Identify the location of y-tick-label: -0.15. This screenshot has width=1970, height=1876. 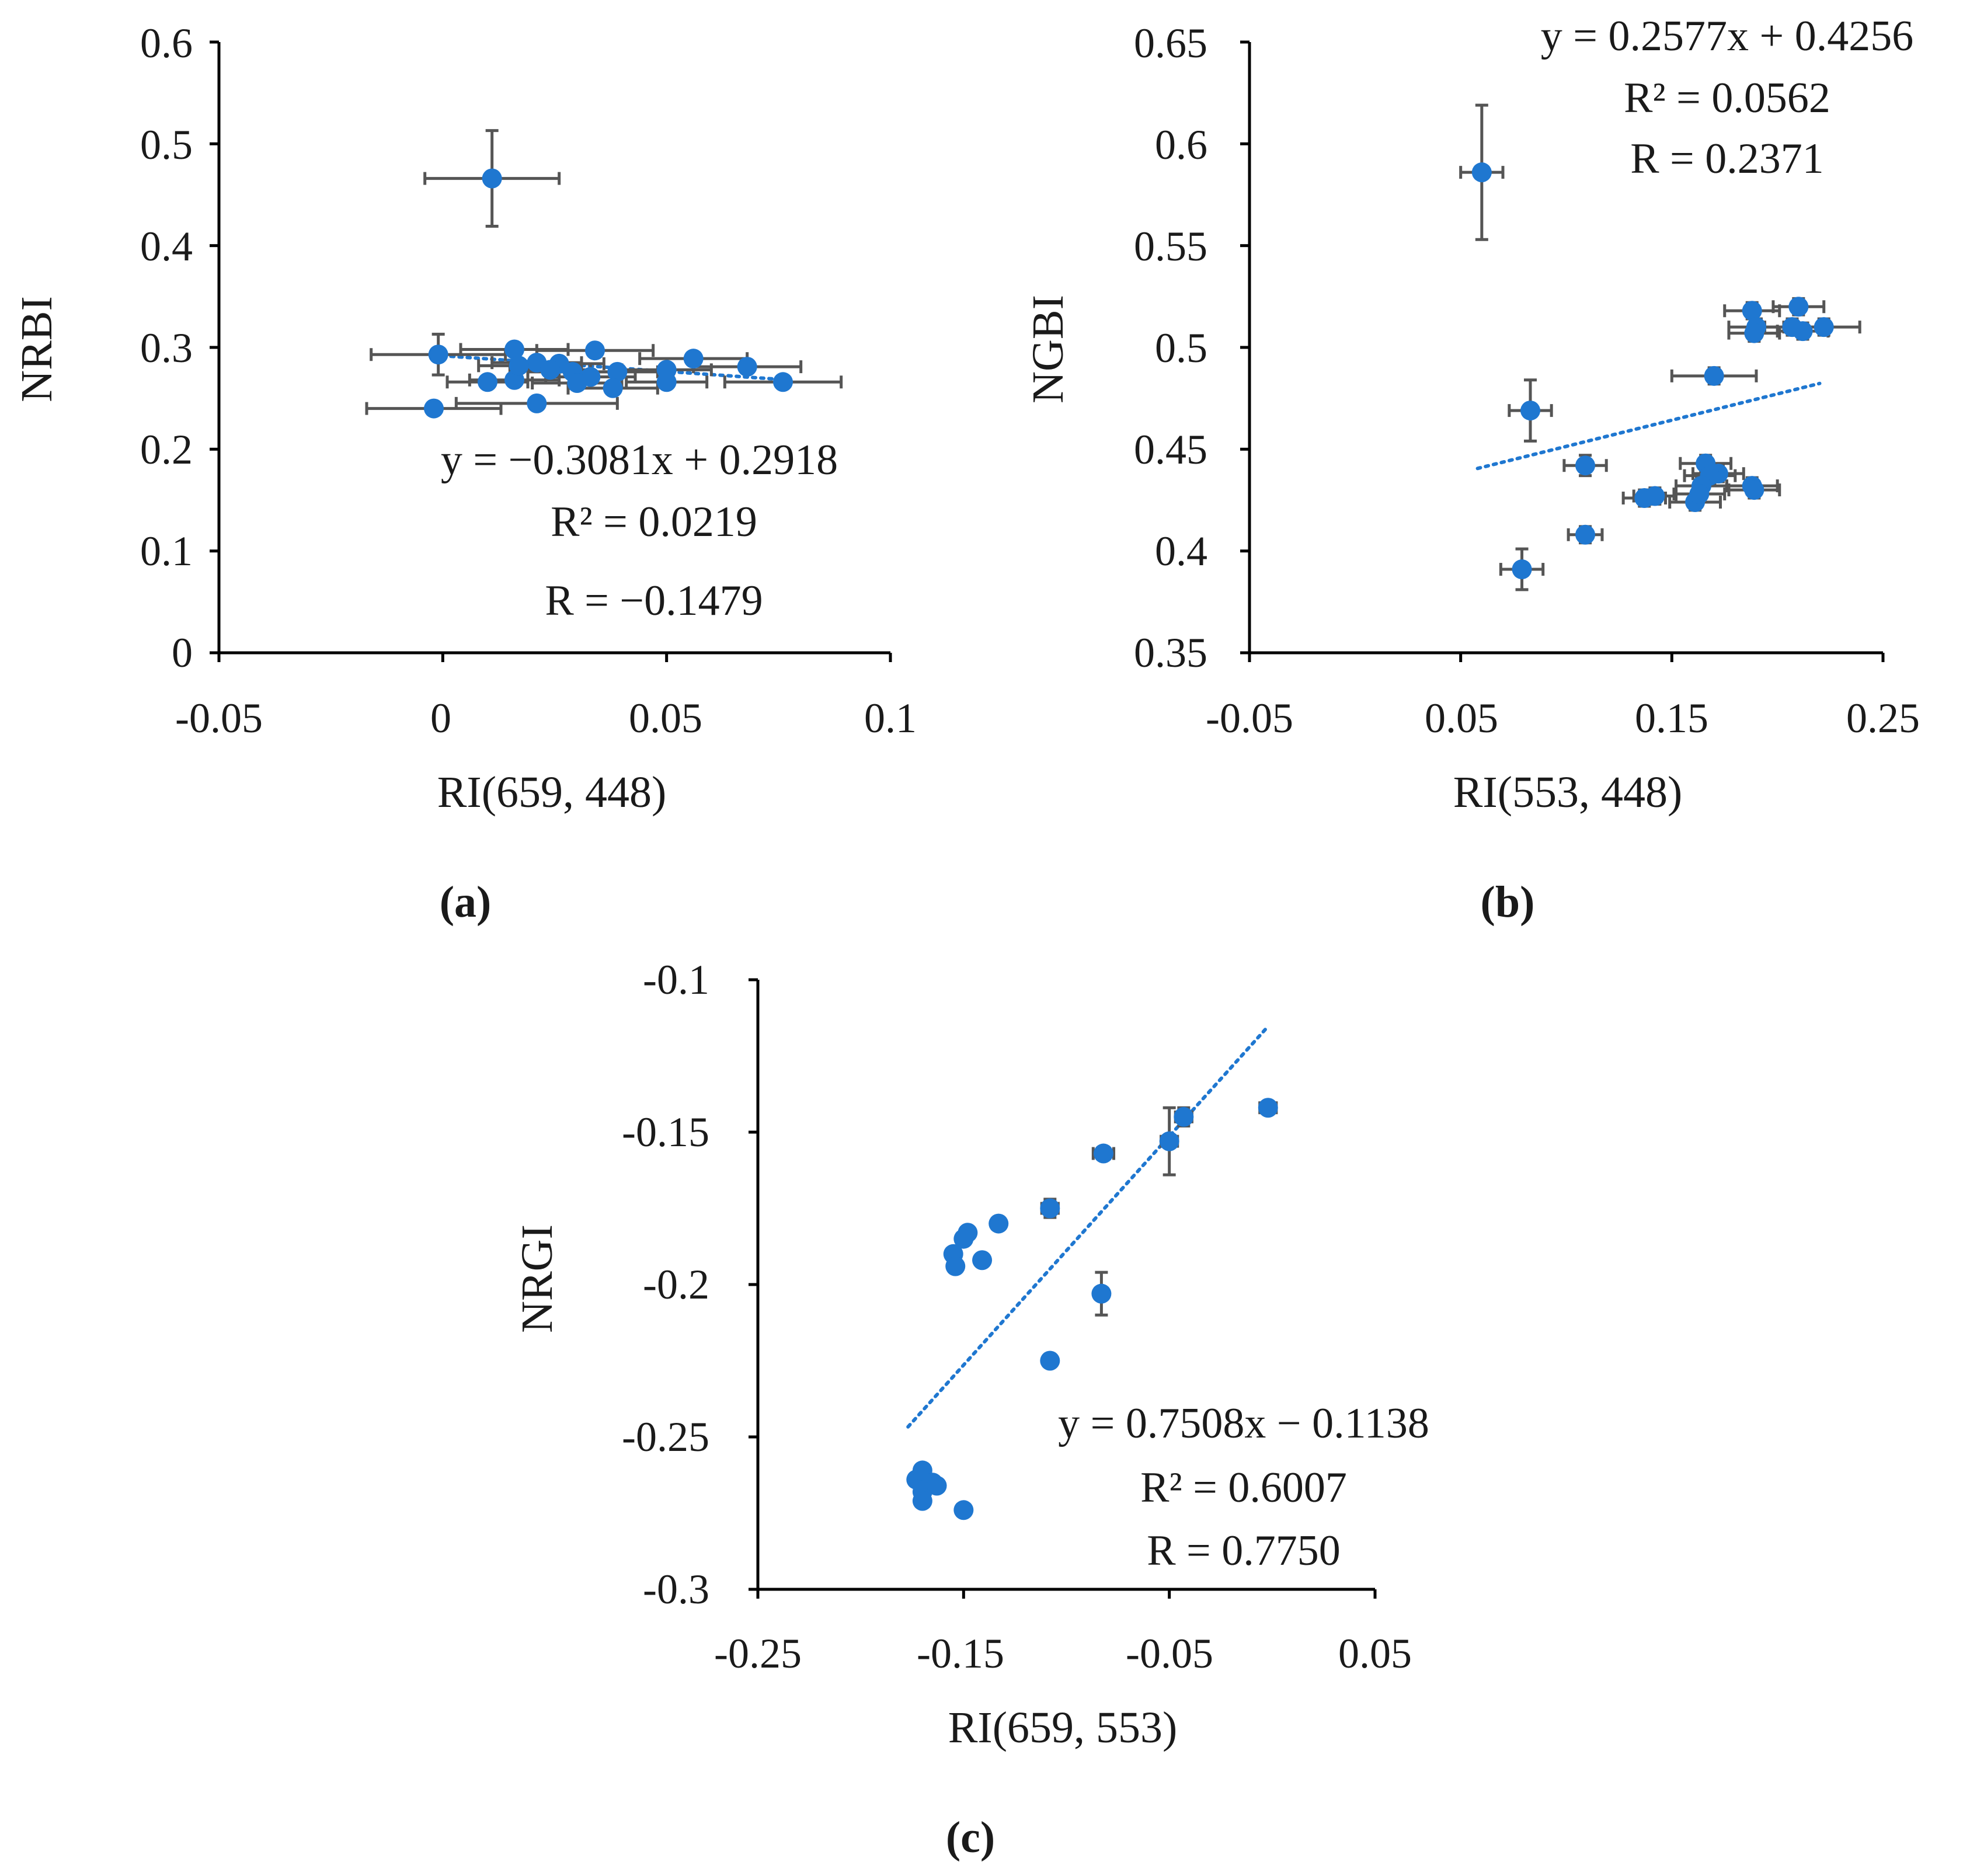
(665, 1132).